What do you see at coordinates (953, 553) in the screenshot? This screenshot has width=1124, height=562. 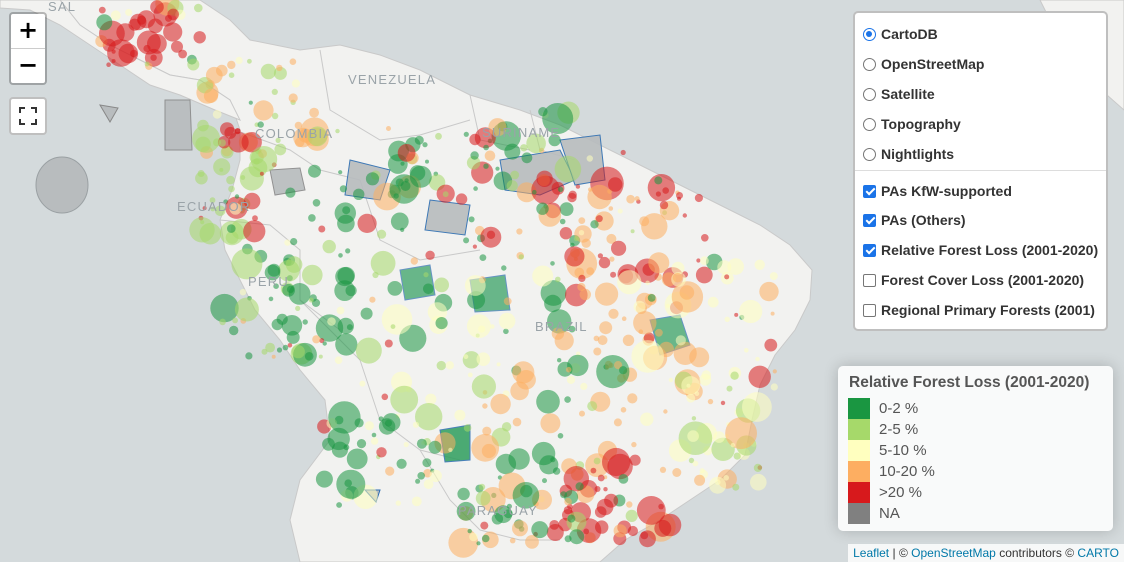 I see `openstreetmap-link: OpenStreetMap` at bounding box center [953, 553].